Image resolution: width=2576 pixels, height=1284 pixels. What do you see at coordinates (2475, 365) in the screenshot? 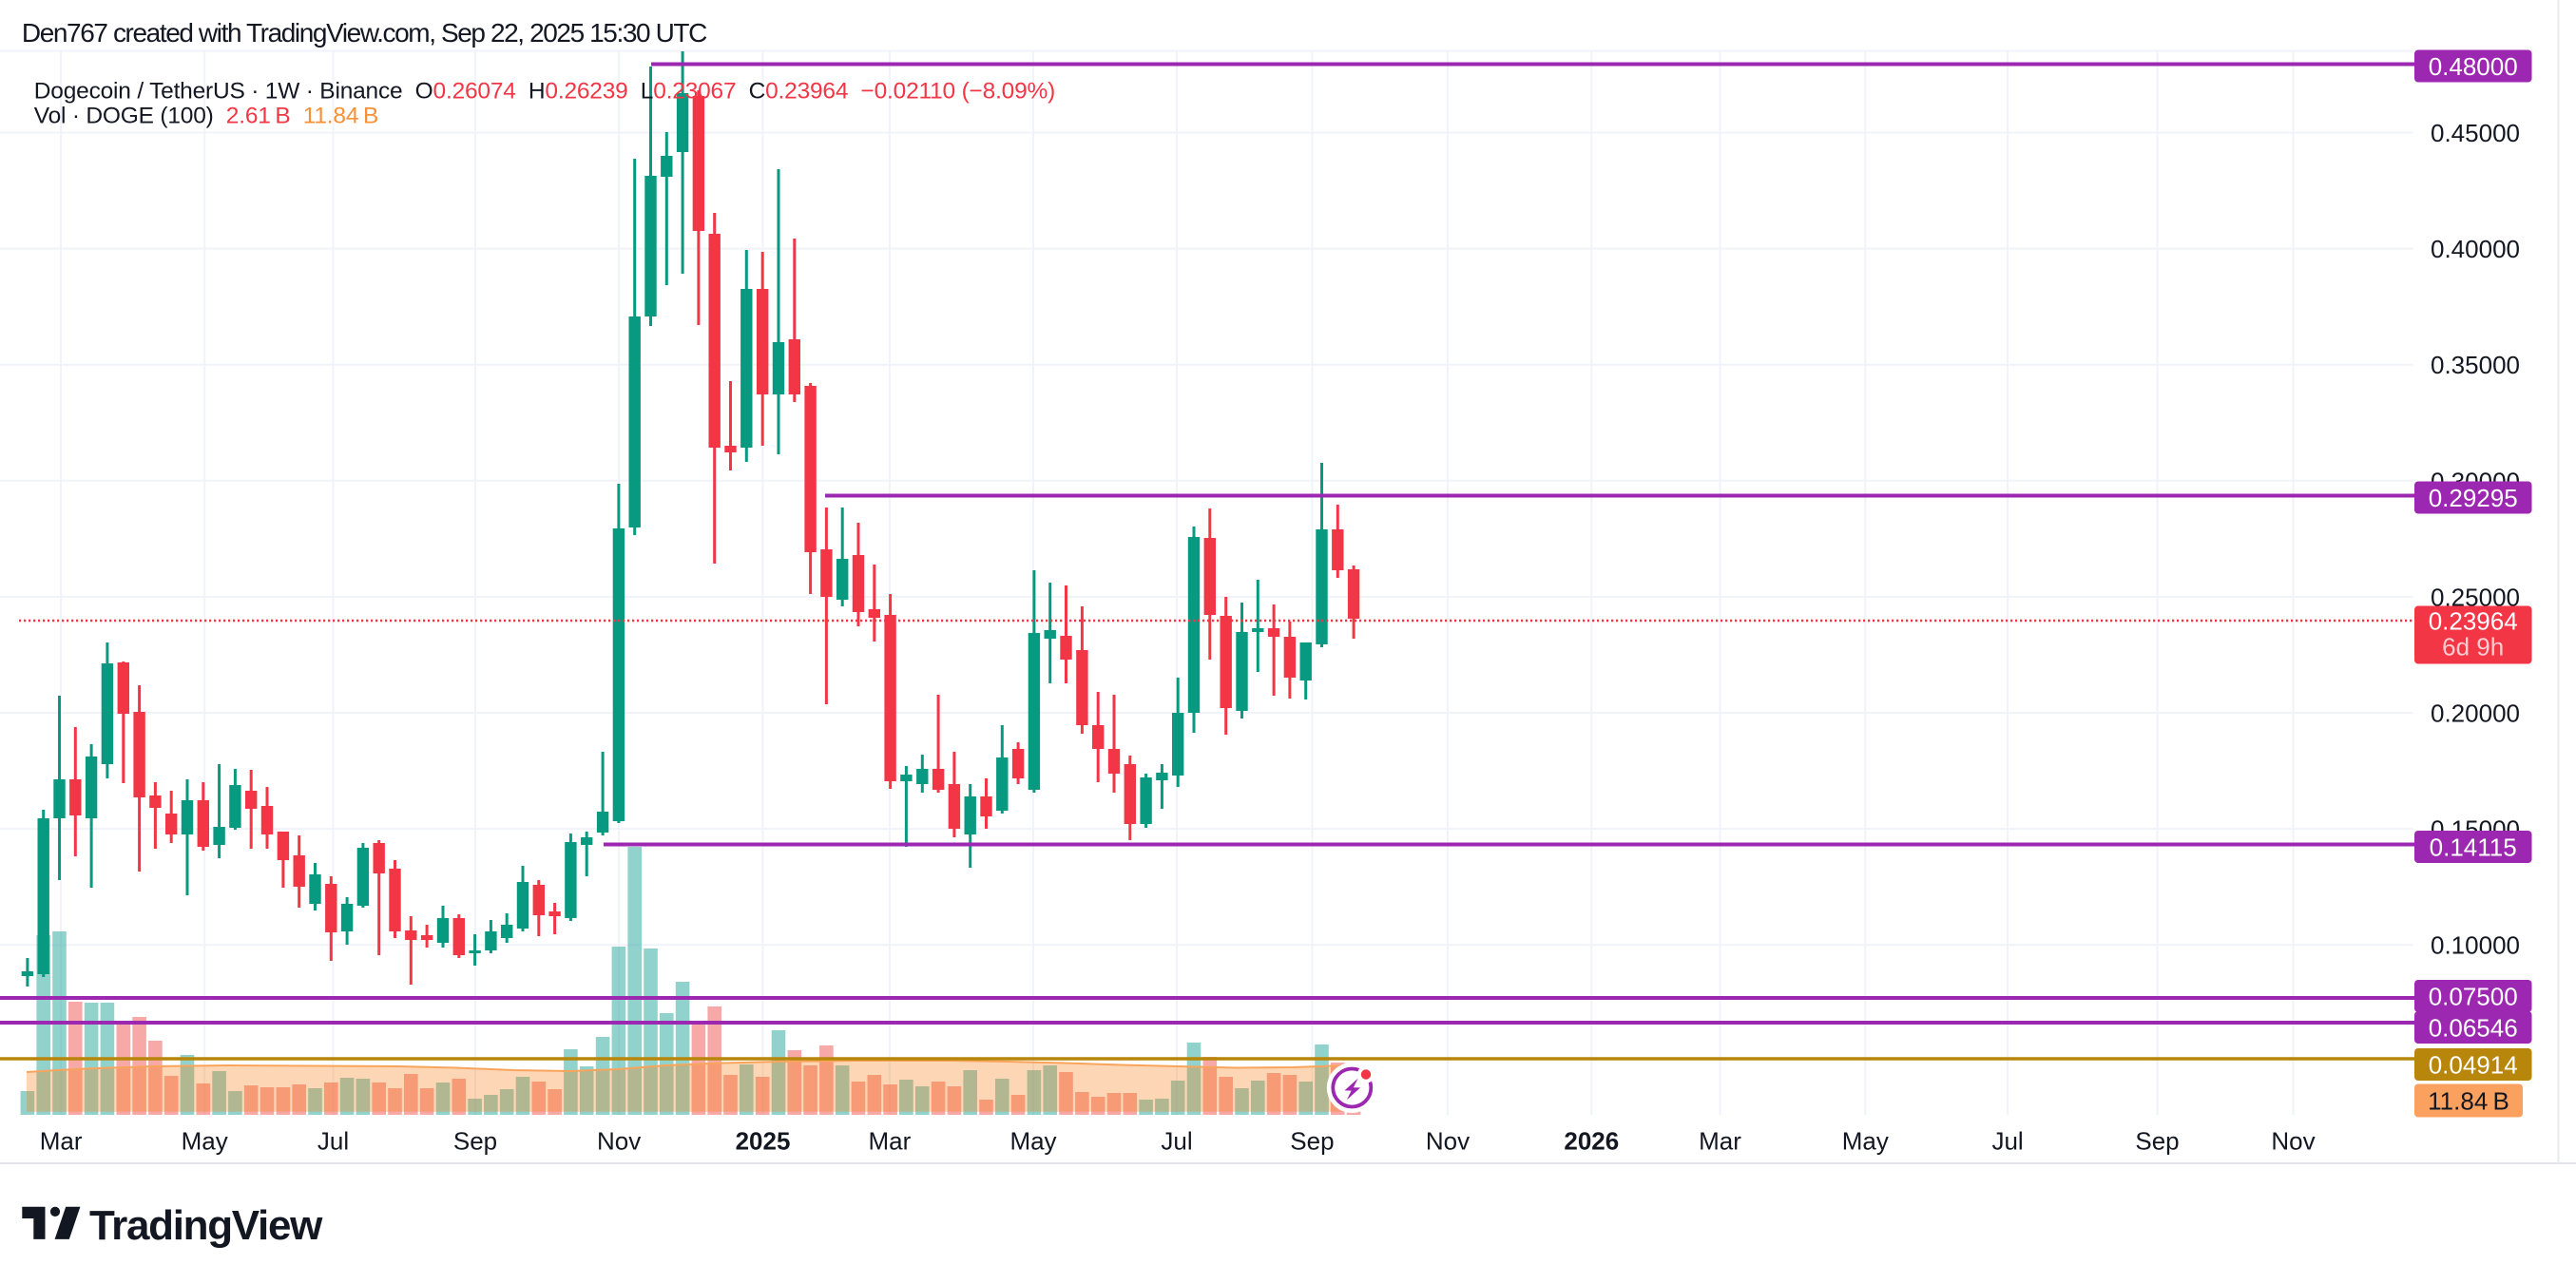
I see `svg-text: 0.35000` at bounding box center [2475, 365].